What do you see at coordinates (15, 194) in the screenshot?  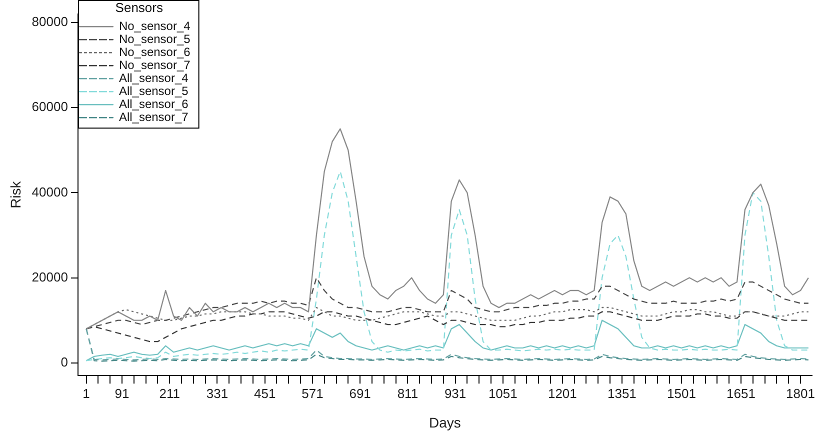 I see `y-axis-title: Risk` at bounding box center [15, 194].